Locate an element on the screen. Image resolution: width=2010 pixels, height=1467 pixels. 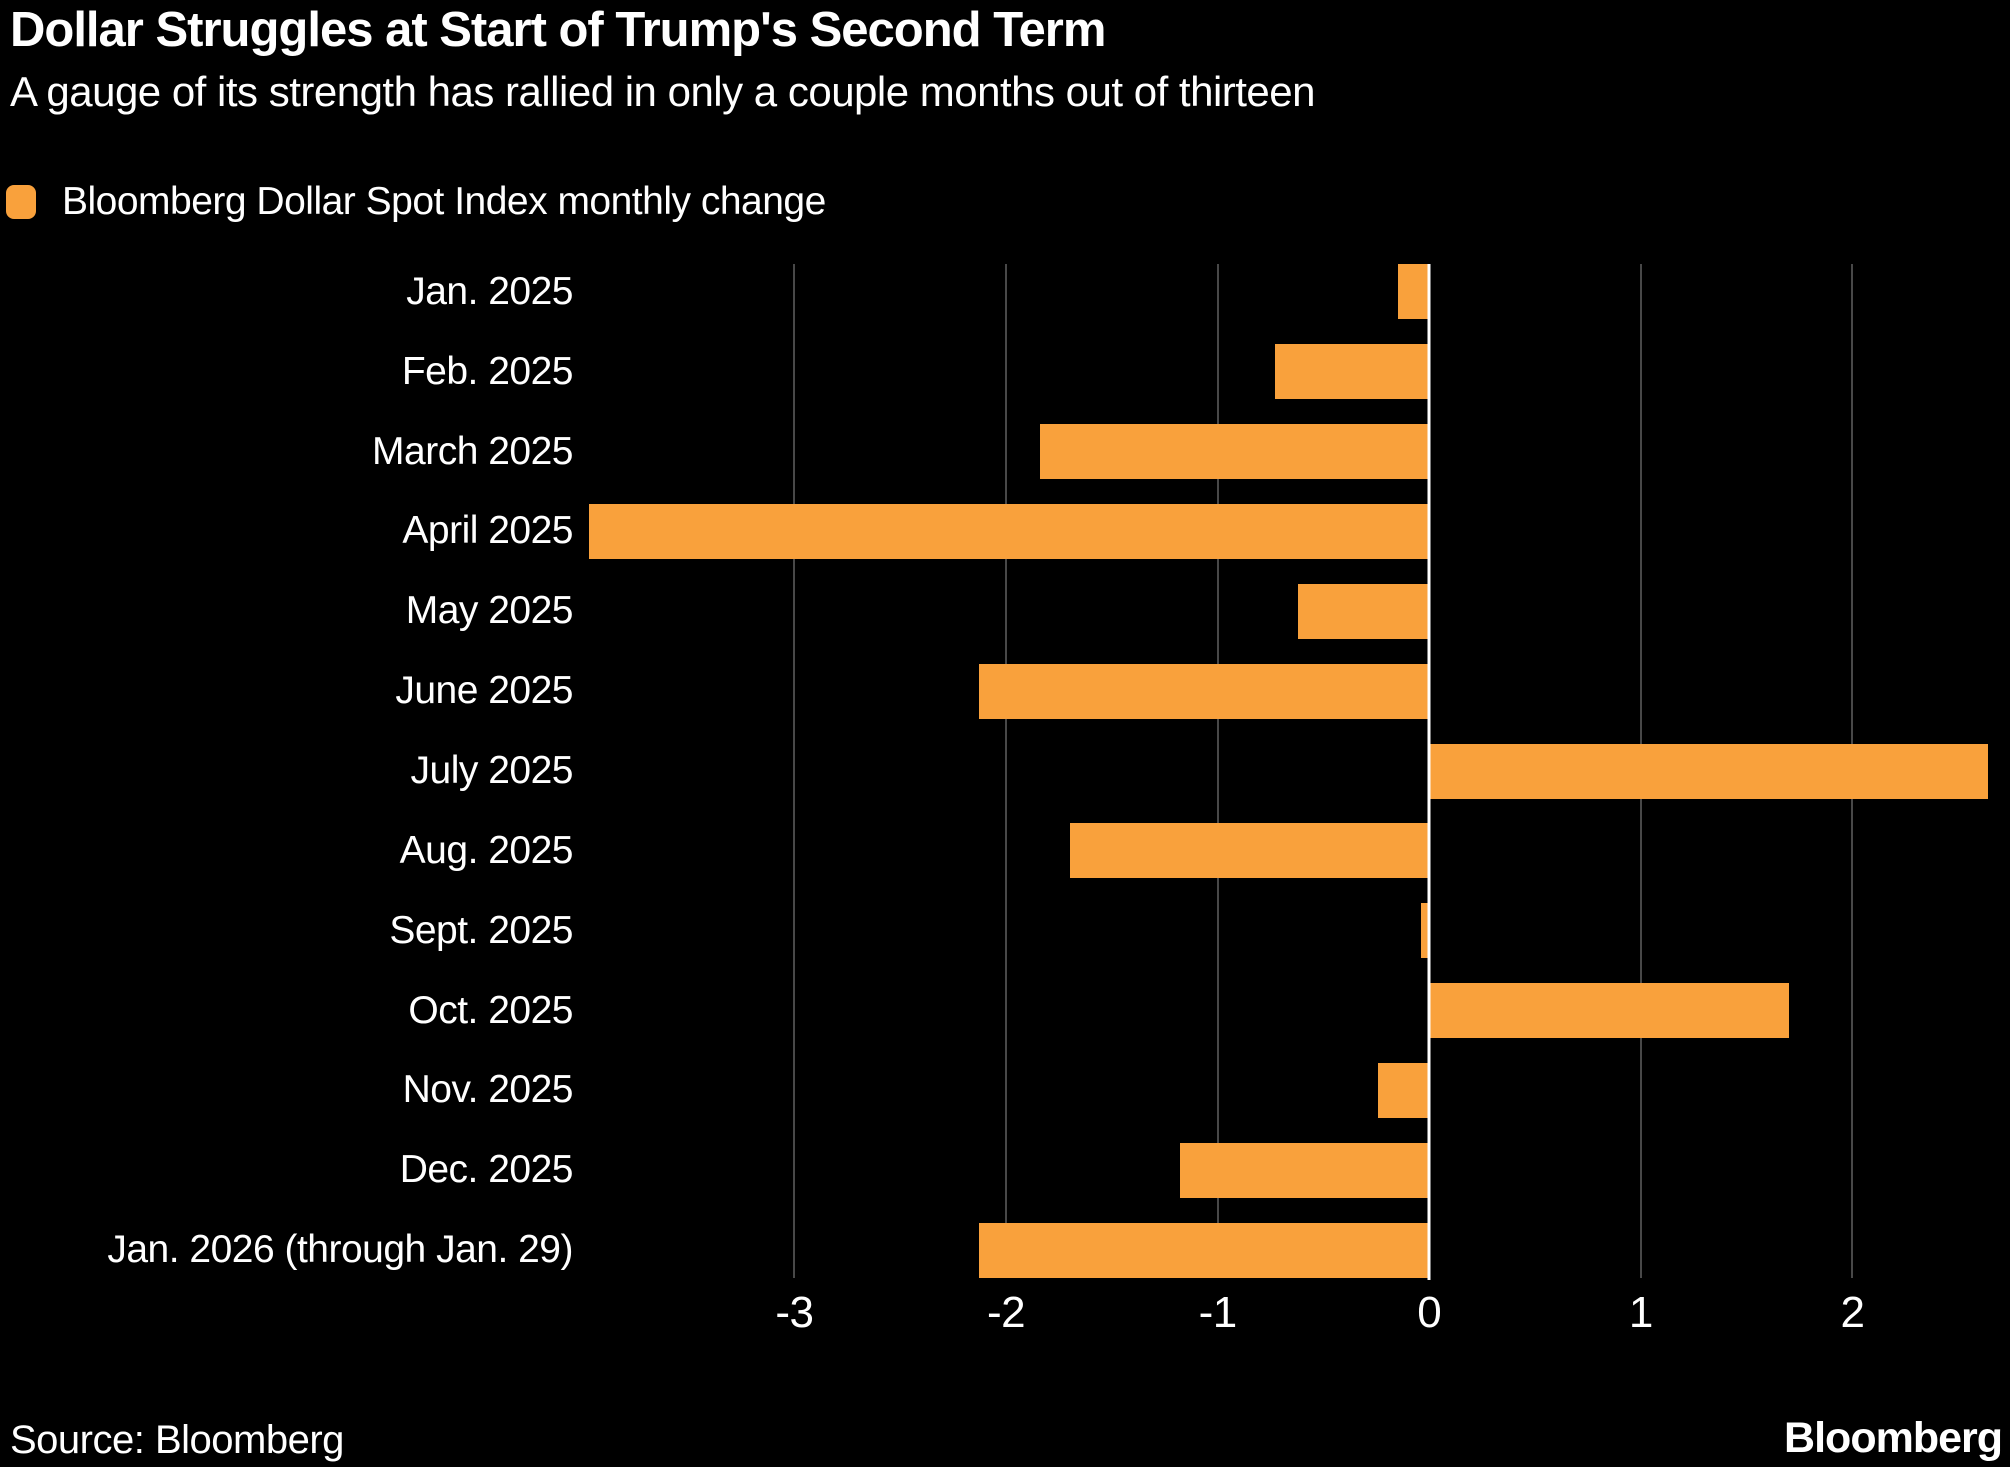
x-axis-tick-labels: -3 -2 -1 0 1 2 is located at coordinates (1287, 1316).